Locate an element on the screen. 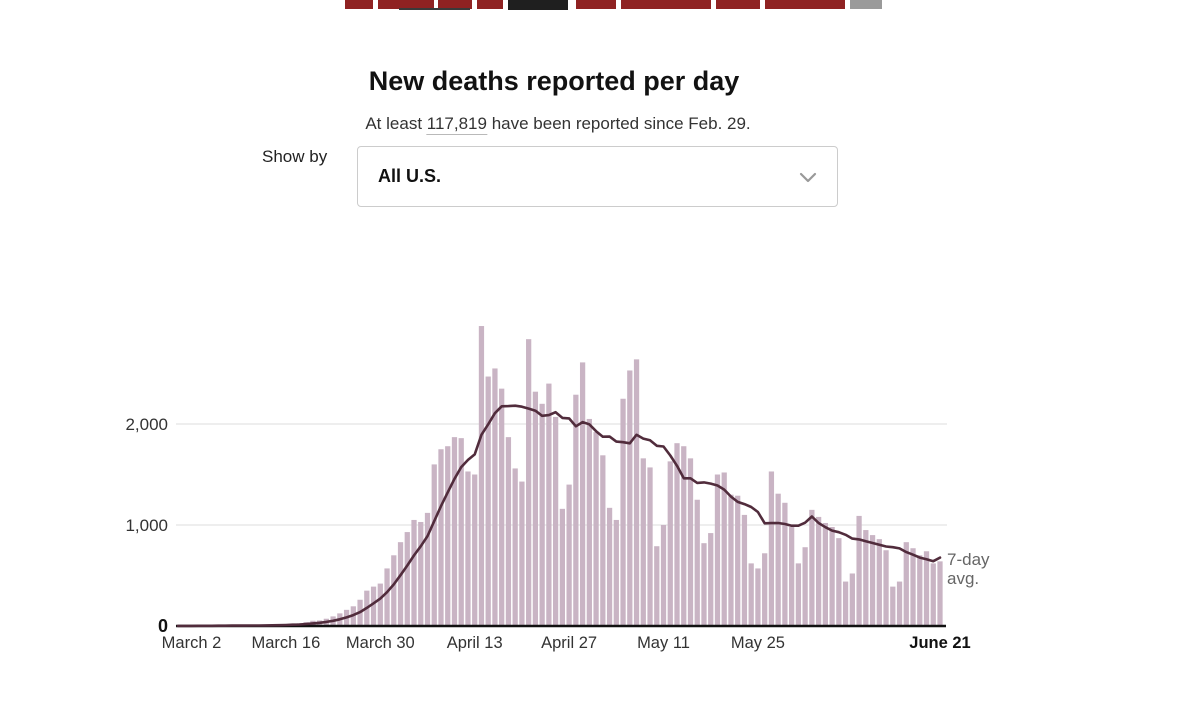 This screenshot has width=1193, height=727. x-tick-label: June 21 is located at coordinates (939, 643).